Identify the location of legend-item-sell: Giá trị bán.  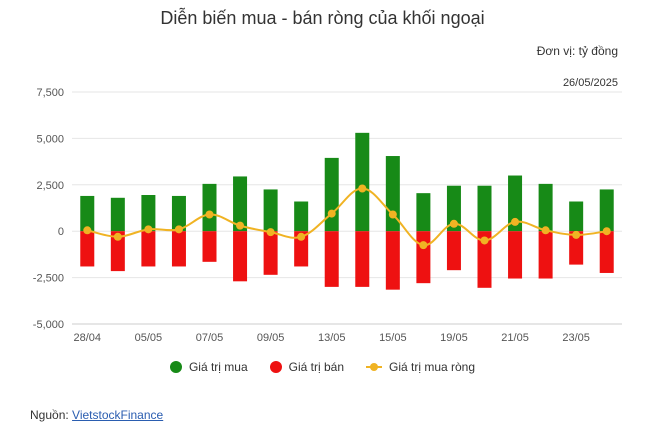
(306, 367).